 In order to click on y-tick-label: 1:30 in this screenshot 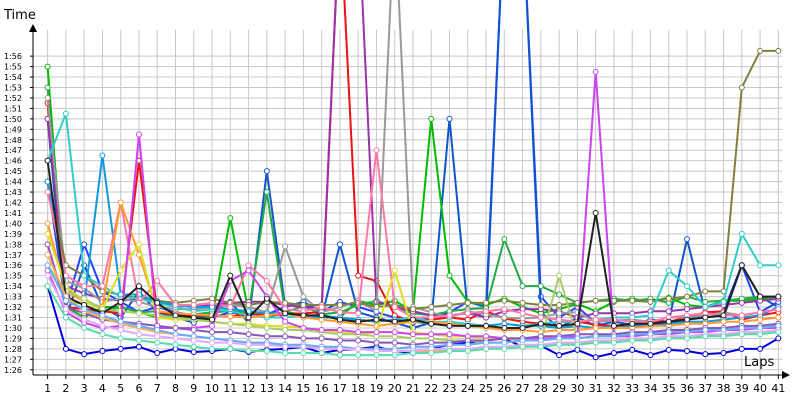, I will do `click(13, 328)`.